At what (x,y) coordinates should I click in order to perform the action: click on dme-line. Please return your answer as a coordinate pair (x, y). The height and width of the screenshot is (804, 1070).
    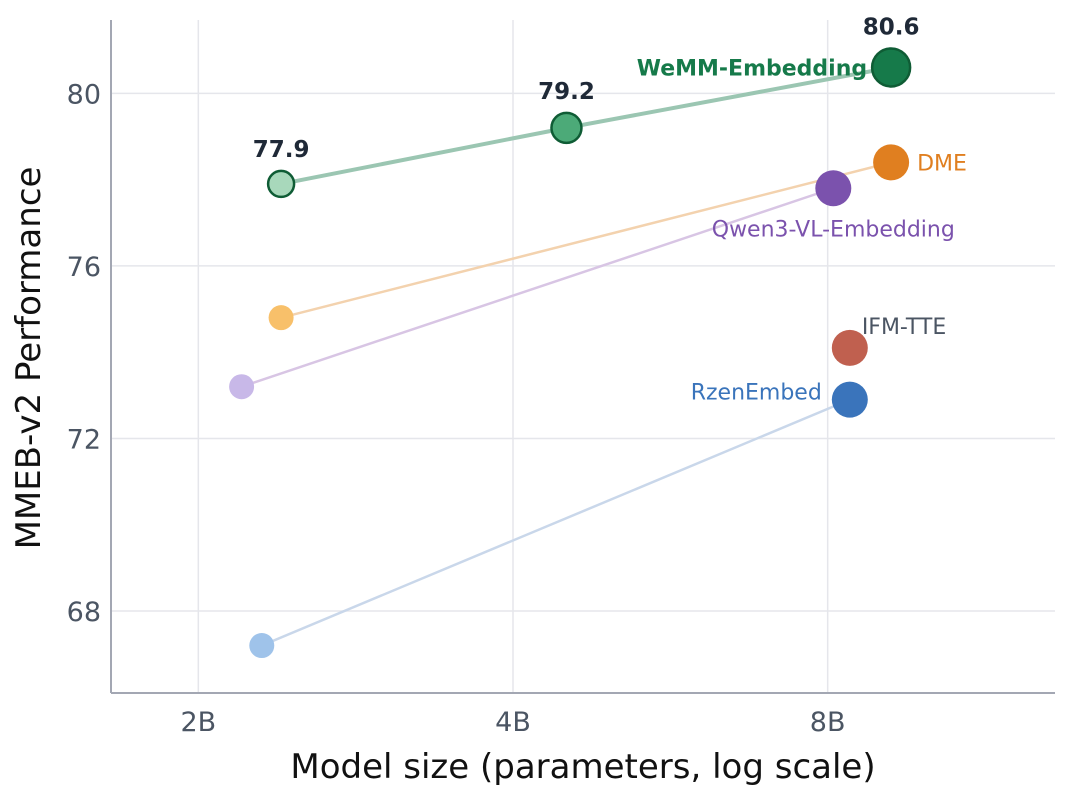
    Looking at the image, I should click on (586, 240).